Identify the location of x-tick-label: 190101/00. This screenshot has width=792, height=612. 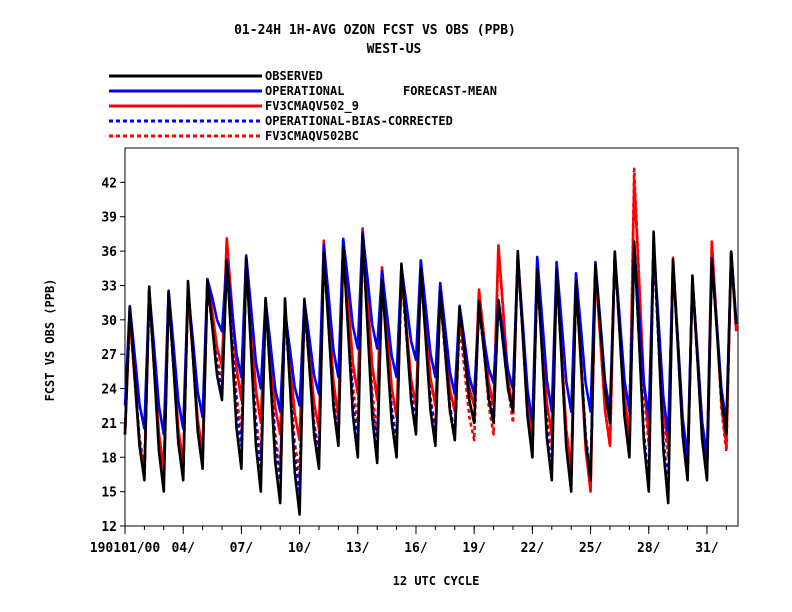
(125, 548).